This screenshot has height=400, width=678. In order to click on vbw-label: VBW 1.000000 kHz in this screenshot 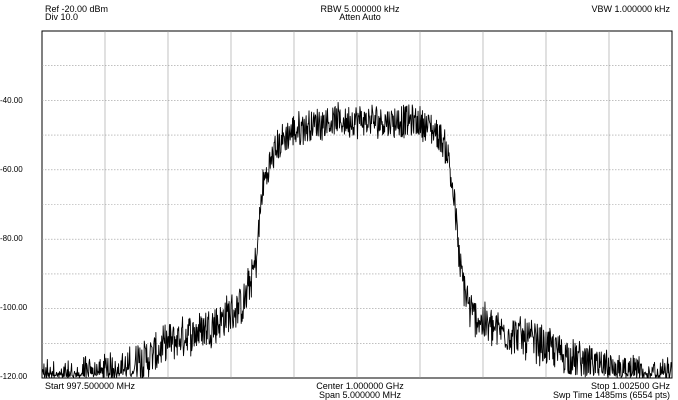, I will do `click(630, 9)`.